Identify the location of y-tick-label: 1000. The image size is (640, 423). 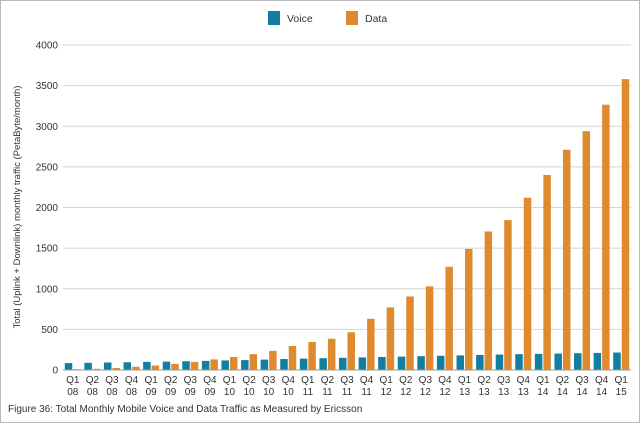
(47, 289).